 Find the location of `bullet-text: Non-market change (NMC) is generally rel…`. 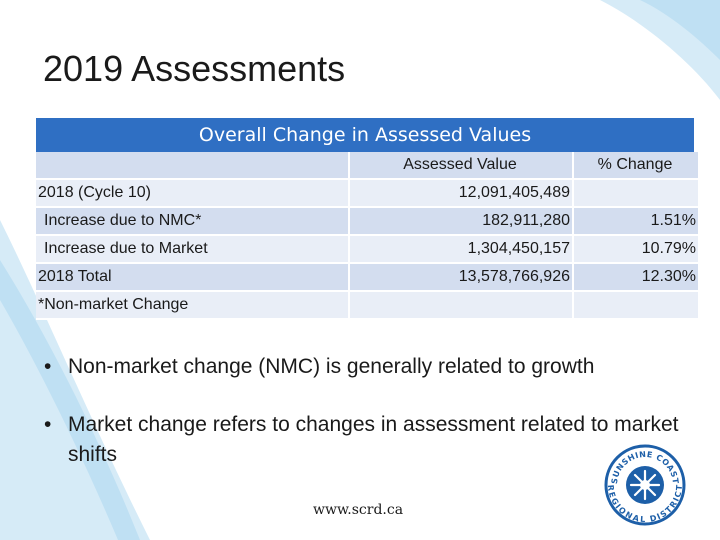

bullet-text: Non-market change (NMC) is generally rel… is located at coordinates (331, 366).